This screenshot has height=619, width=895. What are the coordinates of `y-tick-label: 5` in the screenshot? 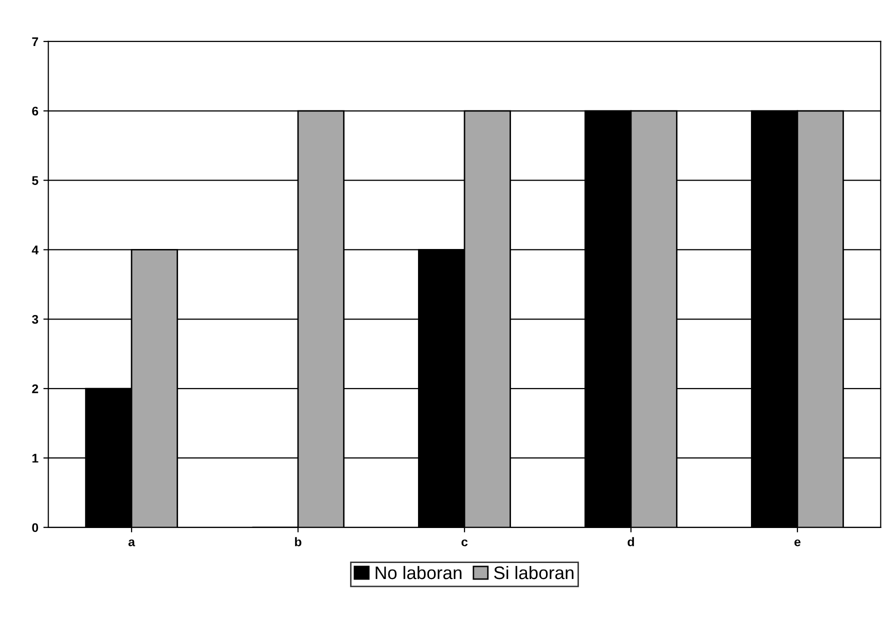 It's located at (35, 180).